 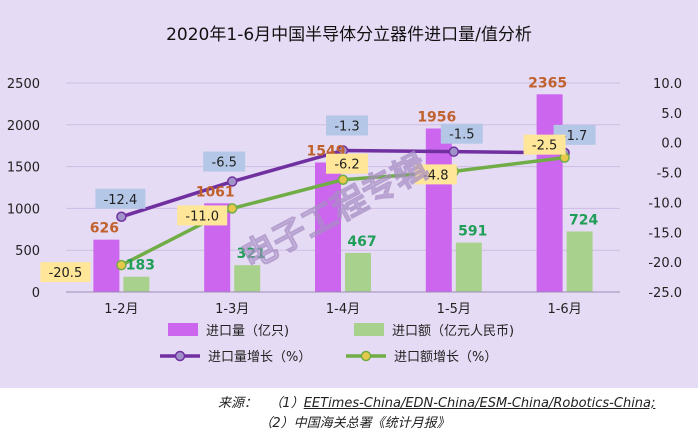 What do you see at coordinates (286, 403) in the screenshot?
I see `source-line1-num: （1）` at bounding box center [286, 403].